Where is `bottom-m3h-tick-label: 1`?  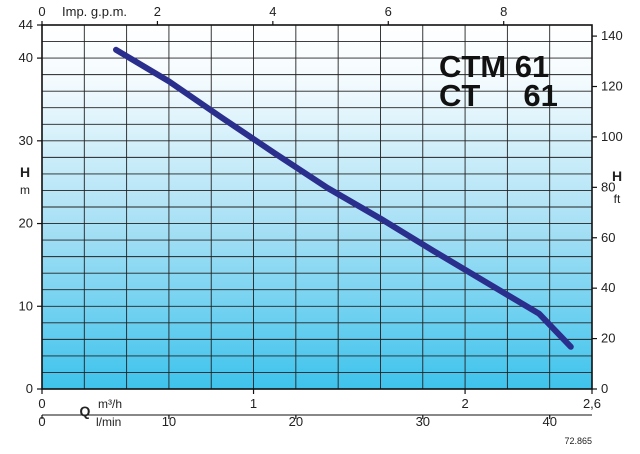 bottom-m3h-tick-label: 1 is located at coordinates (253, 403).